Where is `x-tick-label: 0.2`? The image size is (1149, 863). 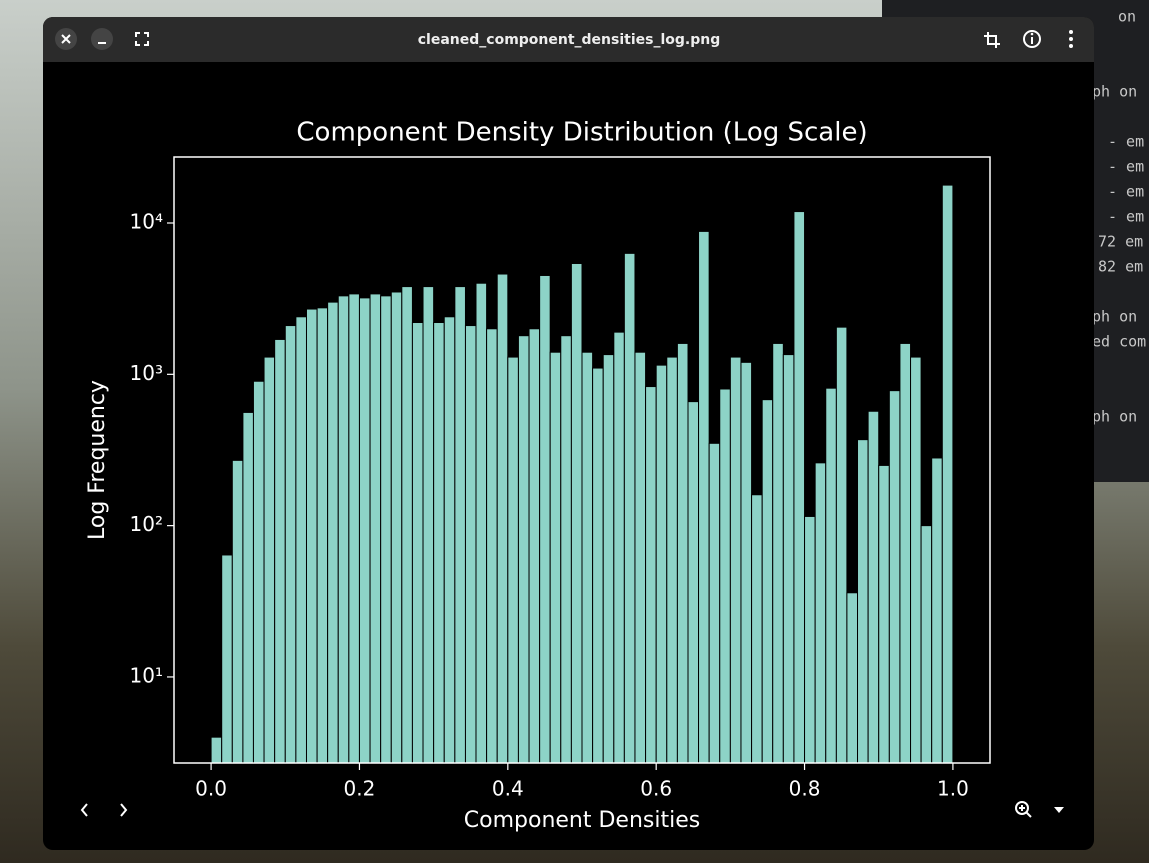 x-tick-label: 0.2 is located at coordinates (360, 789).